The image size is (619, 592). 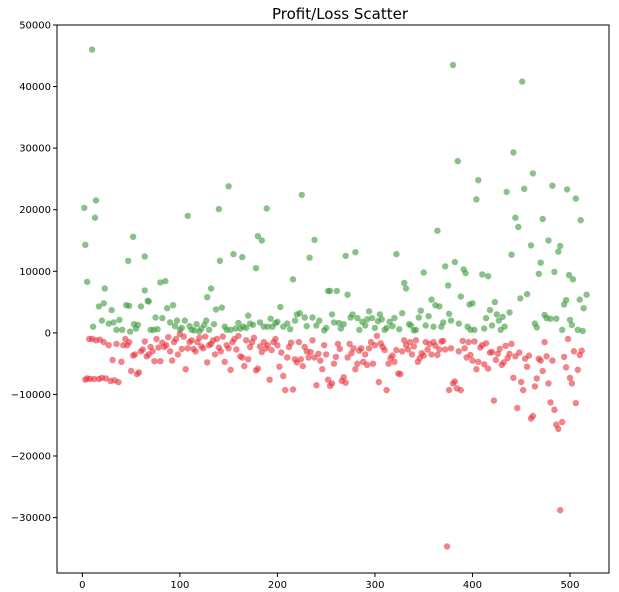 I want to click on y-tick-label: −10000, so click(x=31, y=395).